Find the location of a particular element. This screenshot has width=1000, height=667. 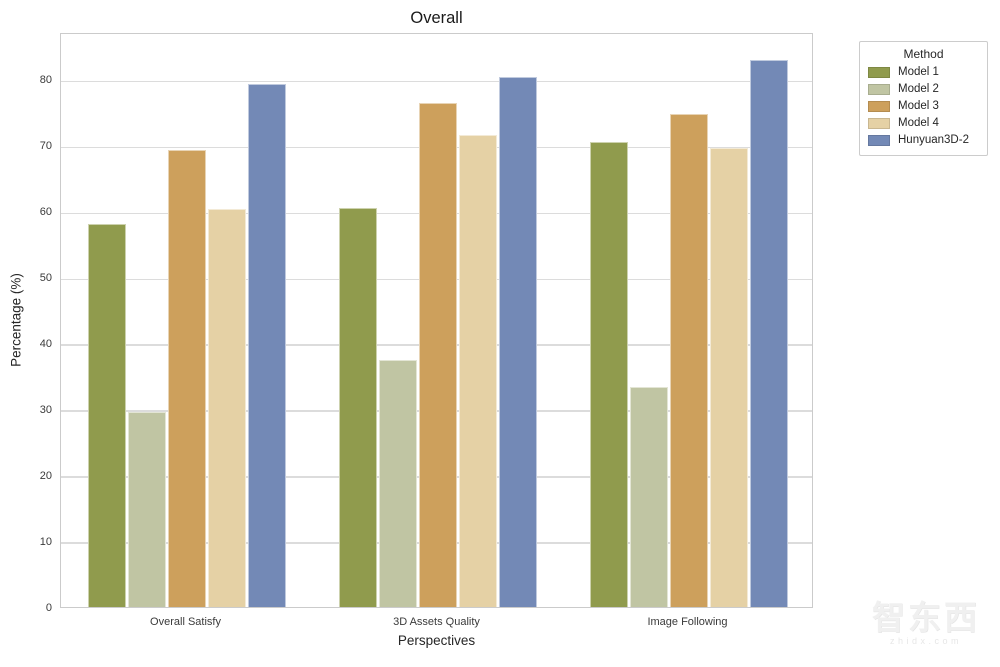

x-tick-label: Overall Satisfy is located at coordinates (185, 622).